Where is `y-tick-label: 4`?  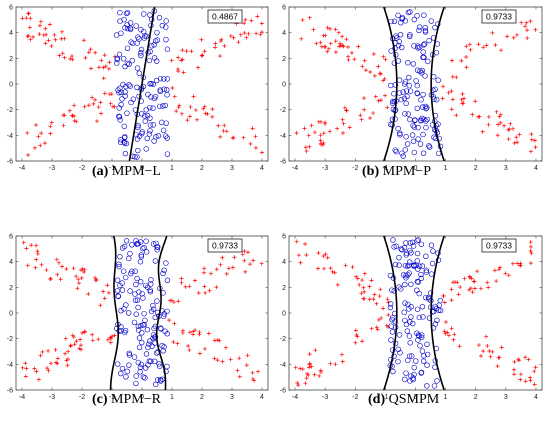 y-tick-label: 4 is located at coordinates (11, 262).